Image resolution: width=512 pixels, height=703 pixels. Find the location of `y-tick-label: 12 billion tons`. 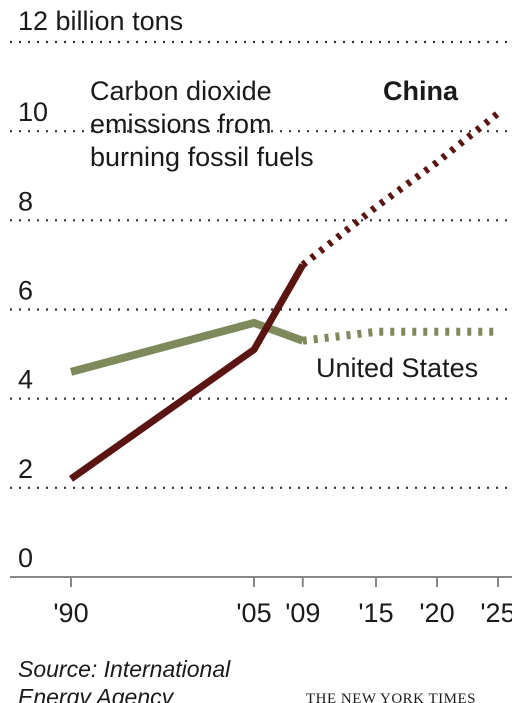

y-tick-label: 12 billion tons is located at coordinates (100, 21).